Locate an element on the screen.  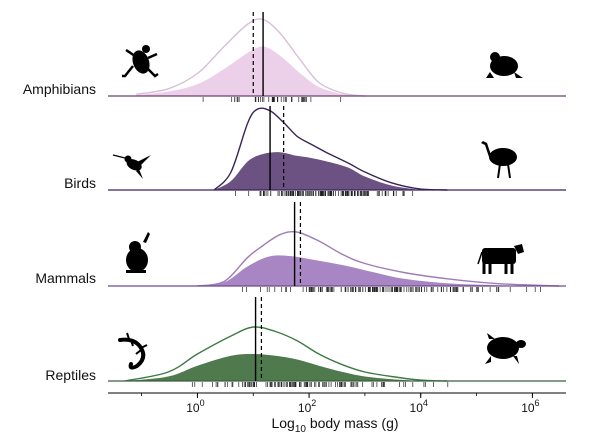
x-tick-label-4: 10⁴ is located at coordinates (419, 406).